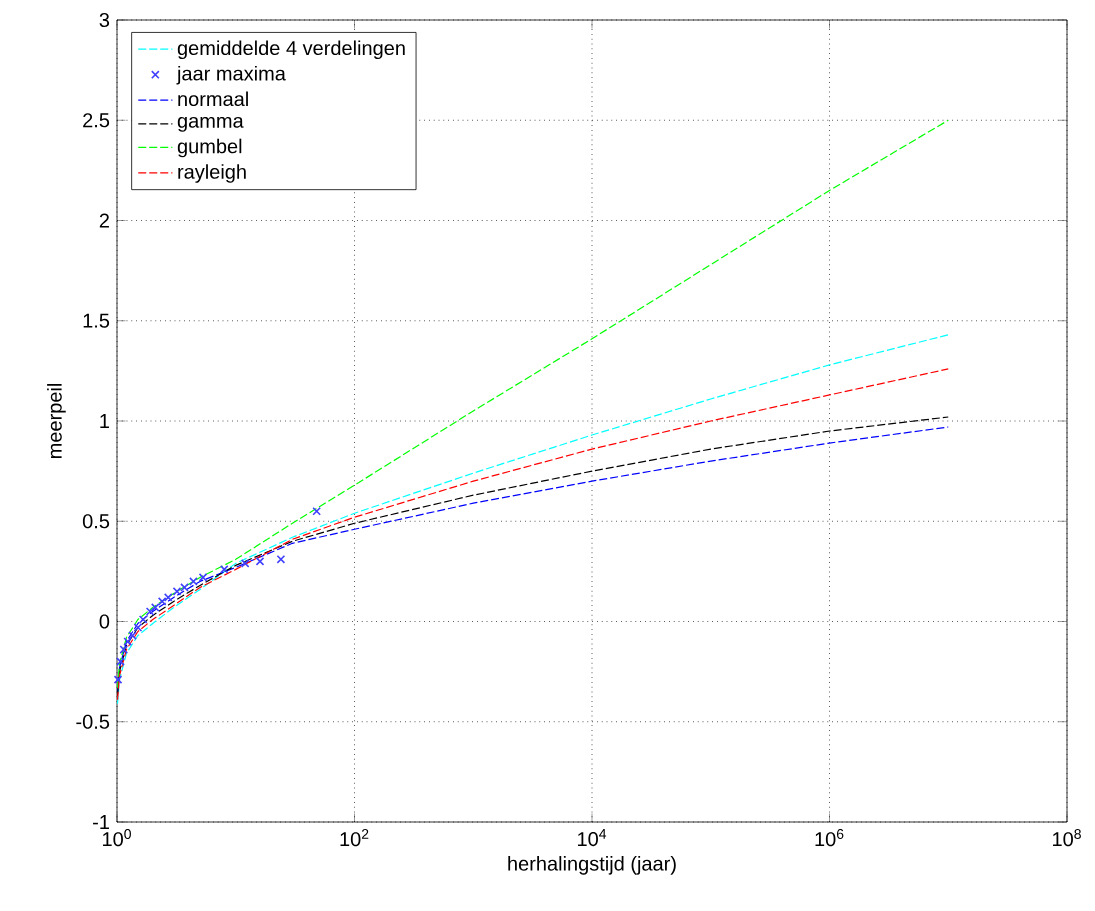 The height and width of the screenshot is (911, 1095). What do you see at coordinates (101, 822) in the screenshot?
I see `y-tick-label: -1` at bounding box center [101, 822].